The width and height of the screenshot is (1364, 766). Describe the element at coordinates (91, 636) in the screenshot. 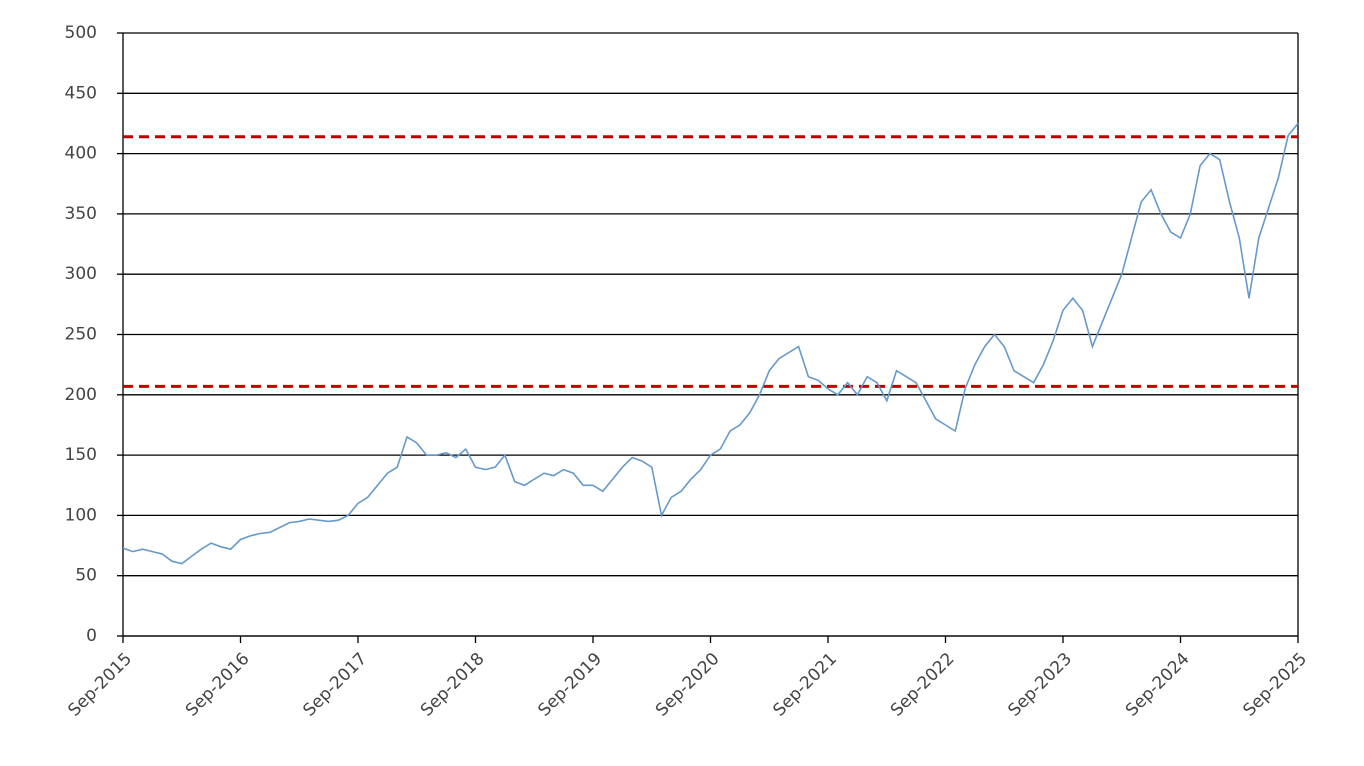

I see `y-tick-label: 0` at that location.